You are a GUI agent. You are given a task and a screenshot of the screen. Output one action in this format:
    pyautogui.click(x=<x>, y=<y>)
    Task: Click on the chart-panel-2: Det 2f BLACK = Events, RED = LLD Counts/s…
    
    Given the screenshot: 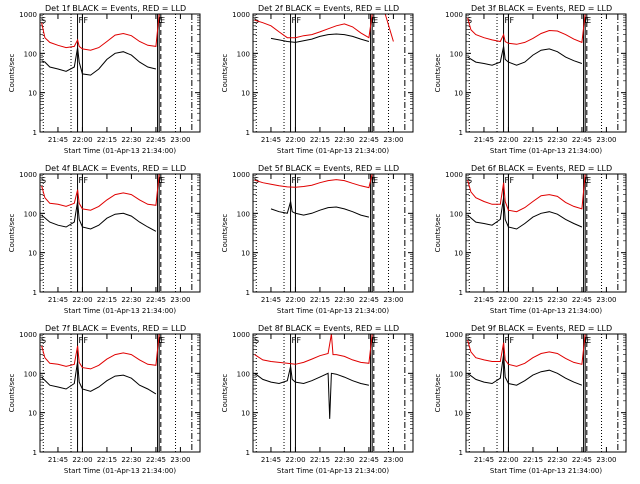 What is the action you would take?
    pyautogui.click(x=317, y=79)
    